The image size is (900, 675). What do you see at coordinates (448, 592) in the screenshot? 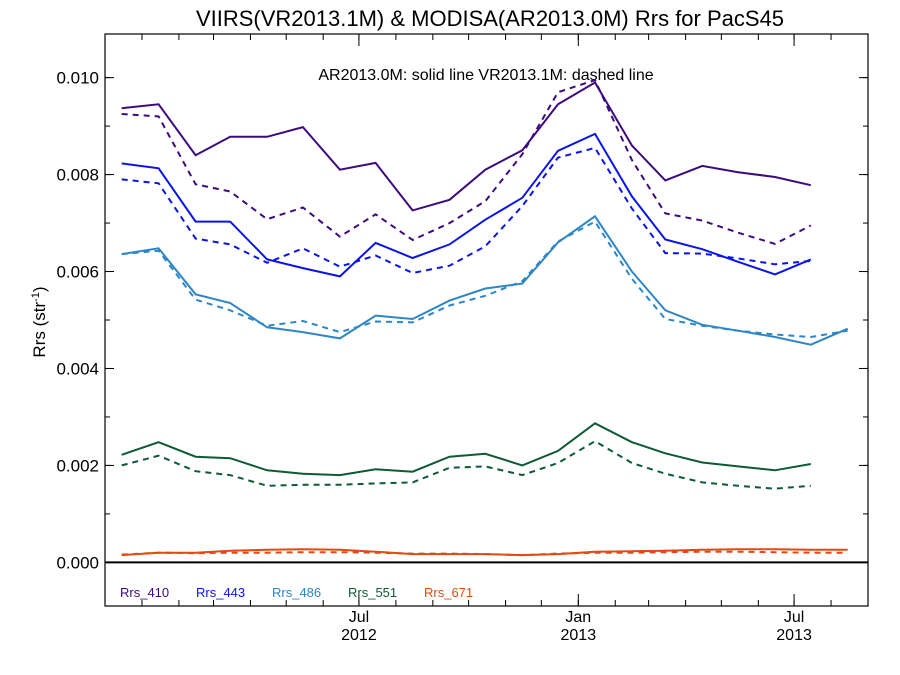
I see `legend-entry-rrs-671: Rrs_671` at bounding box center [448, 592].